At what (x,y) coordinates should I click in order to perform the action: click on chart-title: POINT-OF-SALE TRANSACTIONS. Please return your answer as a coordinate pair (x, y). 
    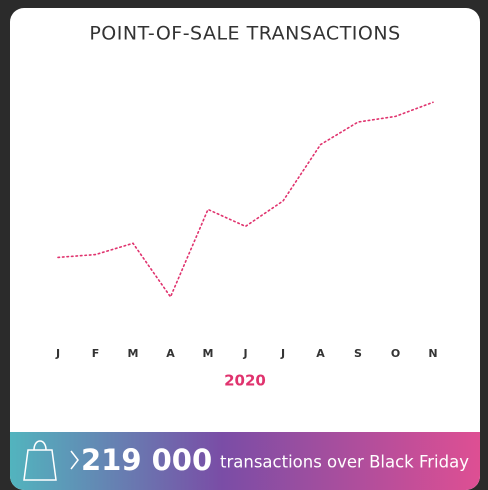
    Looking at the image, I should click on (244, 34).